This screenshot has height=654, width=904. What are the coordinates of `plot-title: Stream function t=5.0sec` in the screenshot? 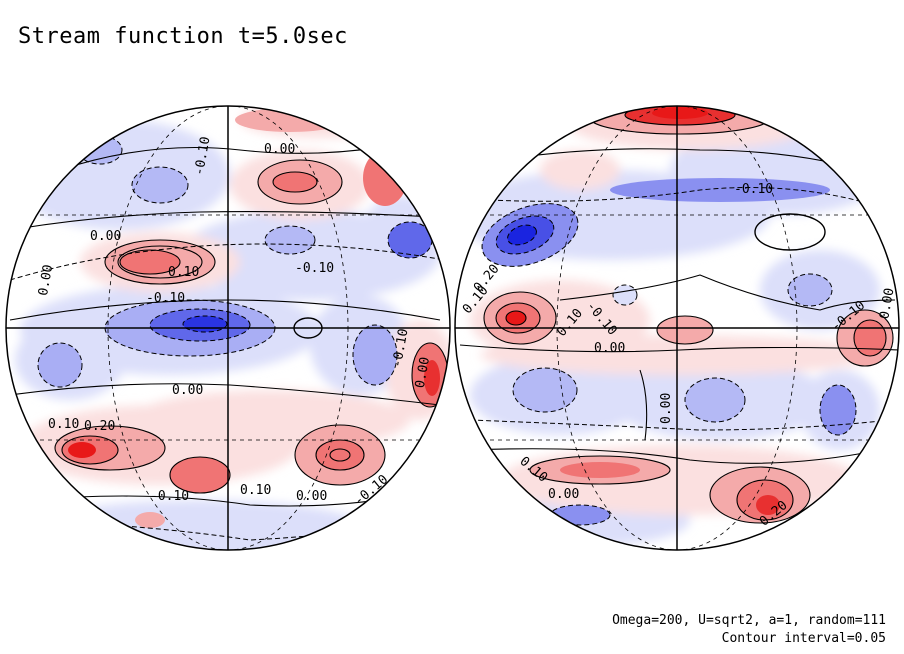 It's located at (183, 36).